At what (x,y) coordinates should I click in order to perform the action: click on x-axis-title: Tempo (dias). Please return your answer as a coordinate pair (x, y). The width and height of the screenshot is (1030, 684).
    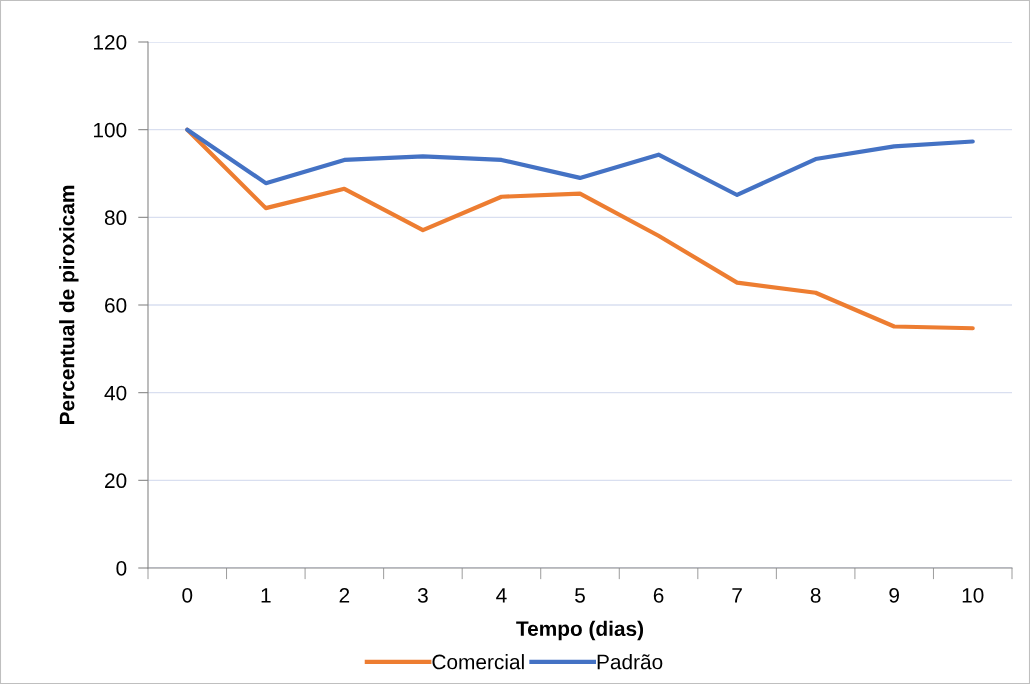
    Looking at the image, I should click on (580, 630).